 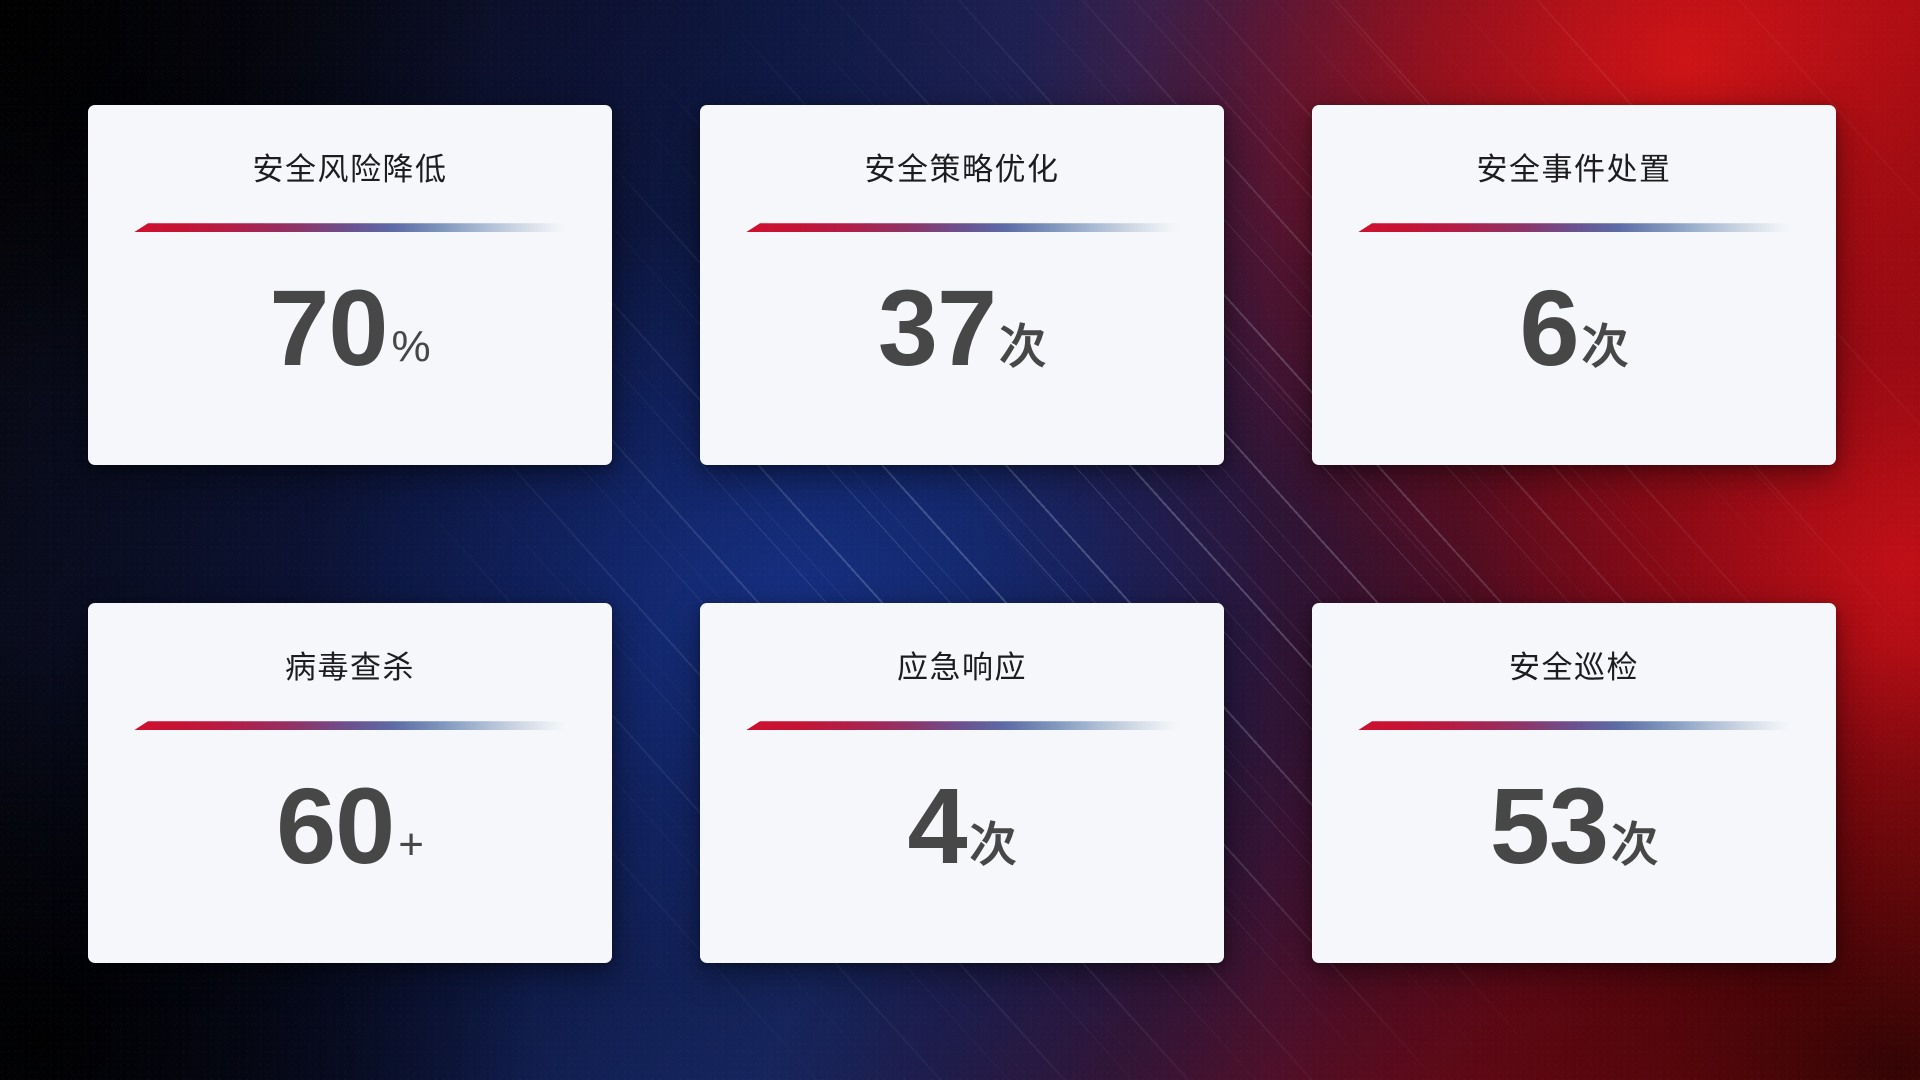 What do you see at coordinates (411, 347) in the screenshot?
I see `metric-value-unit: %` at bounding box center [411, 347].